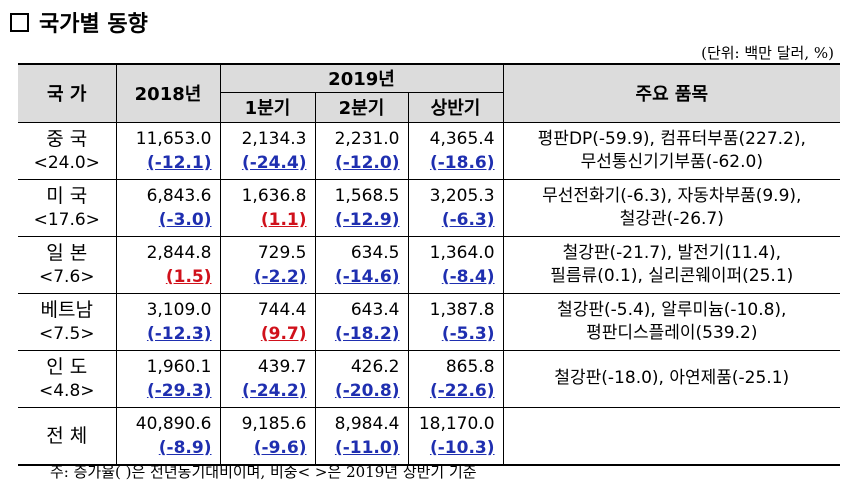 This screenshot has height=494, width=862. Describe the element at coordinates (66, 309) in the screenshot. I see `country-name: 베트남` at that location.